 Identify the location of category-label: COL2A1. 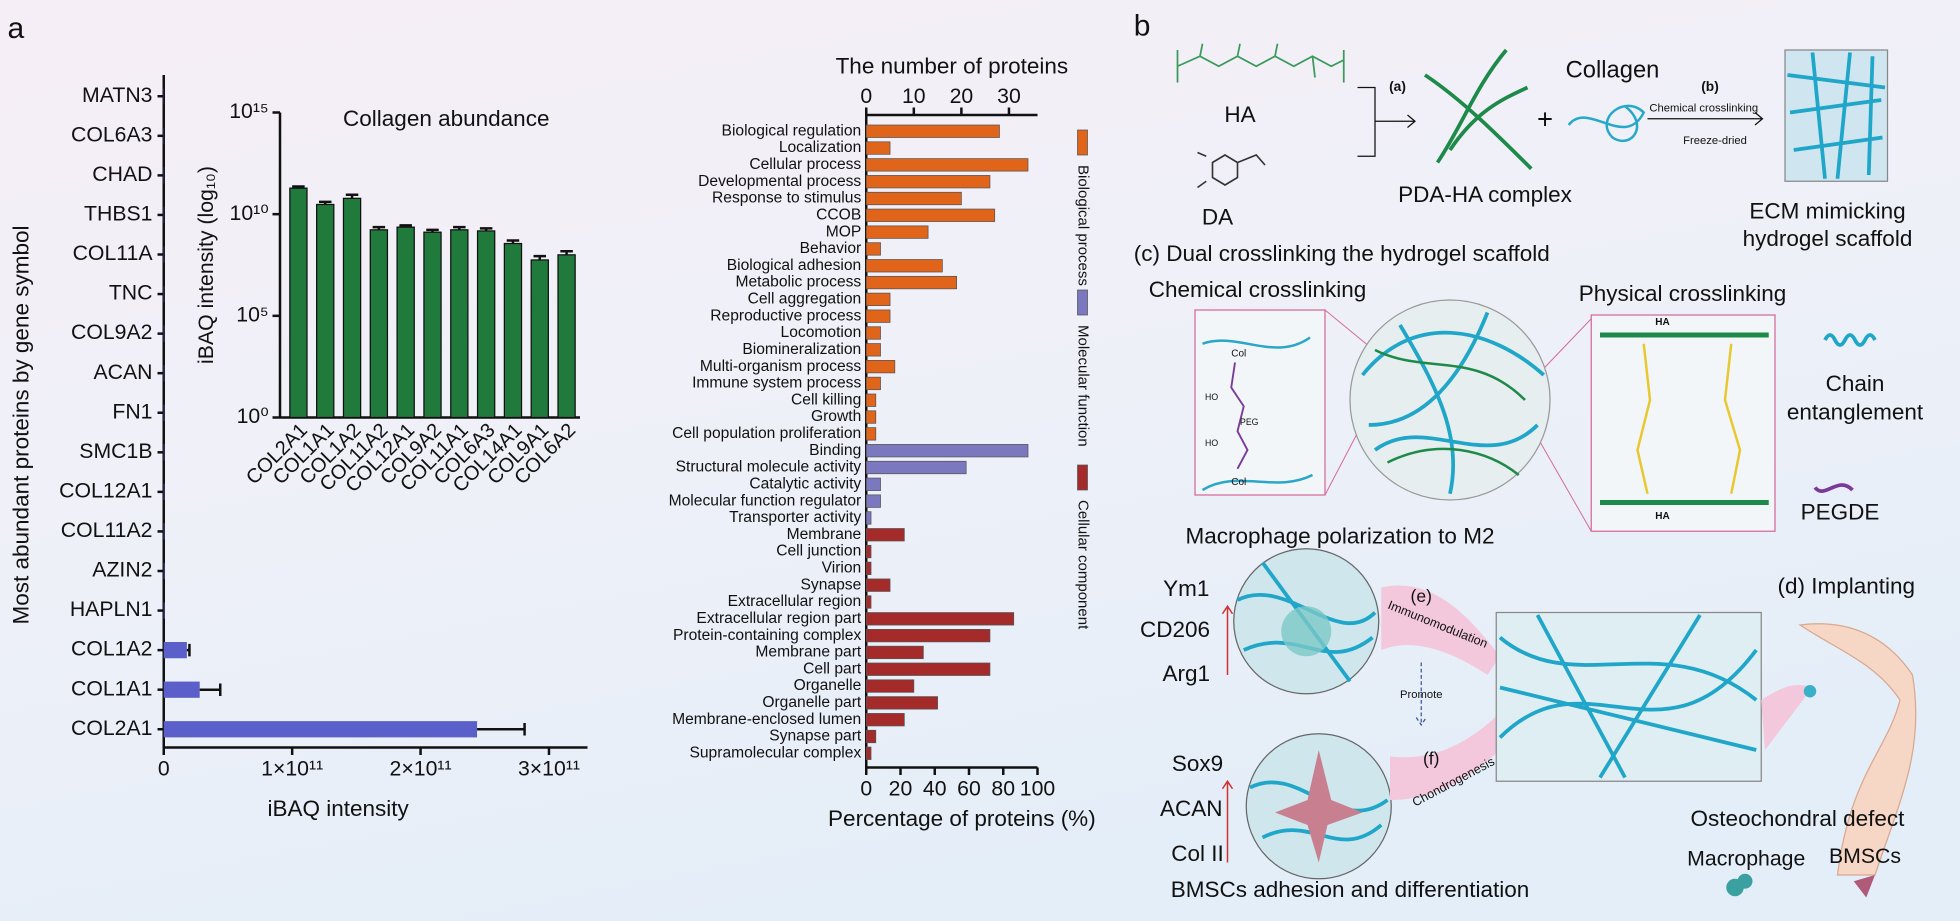
(112, 728).